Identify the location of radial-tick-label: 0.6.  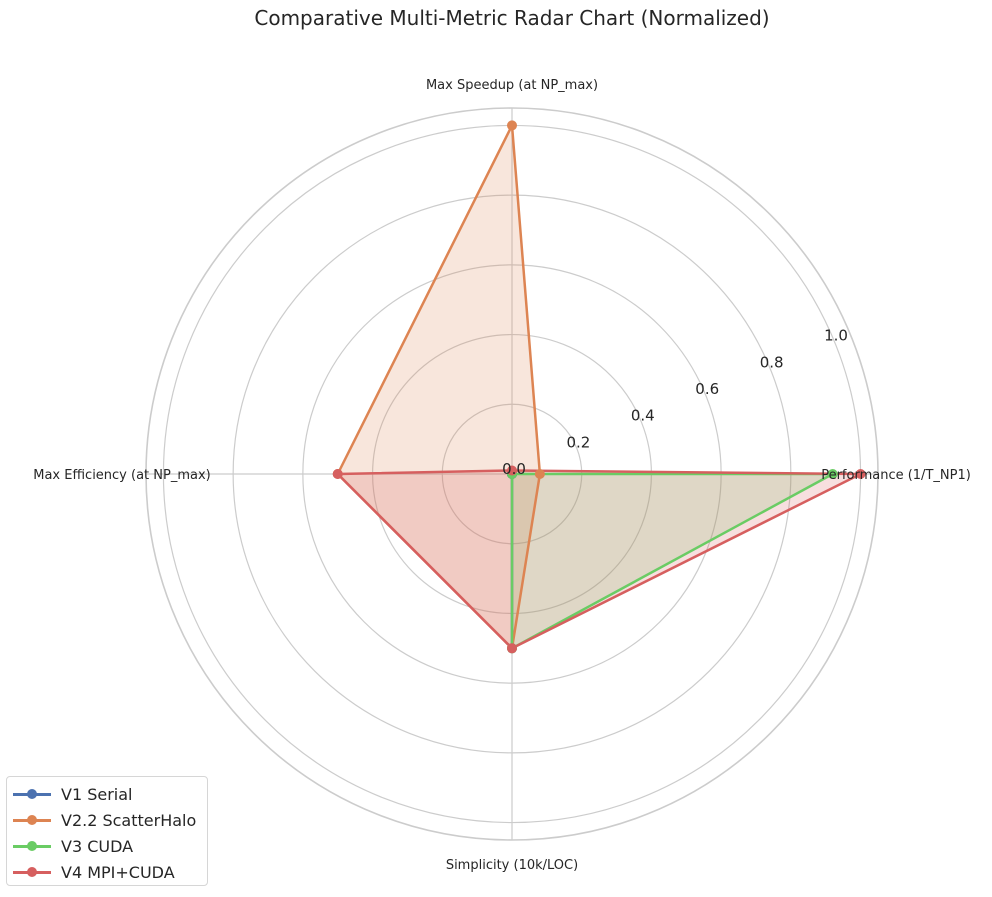
(707, 389).